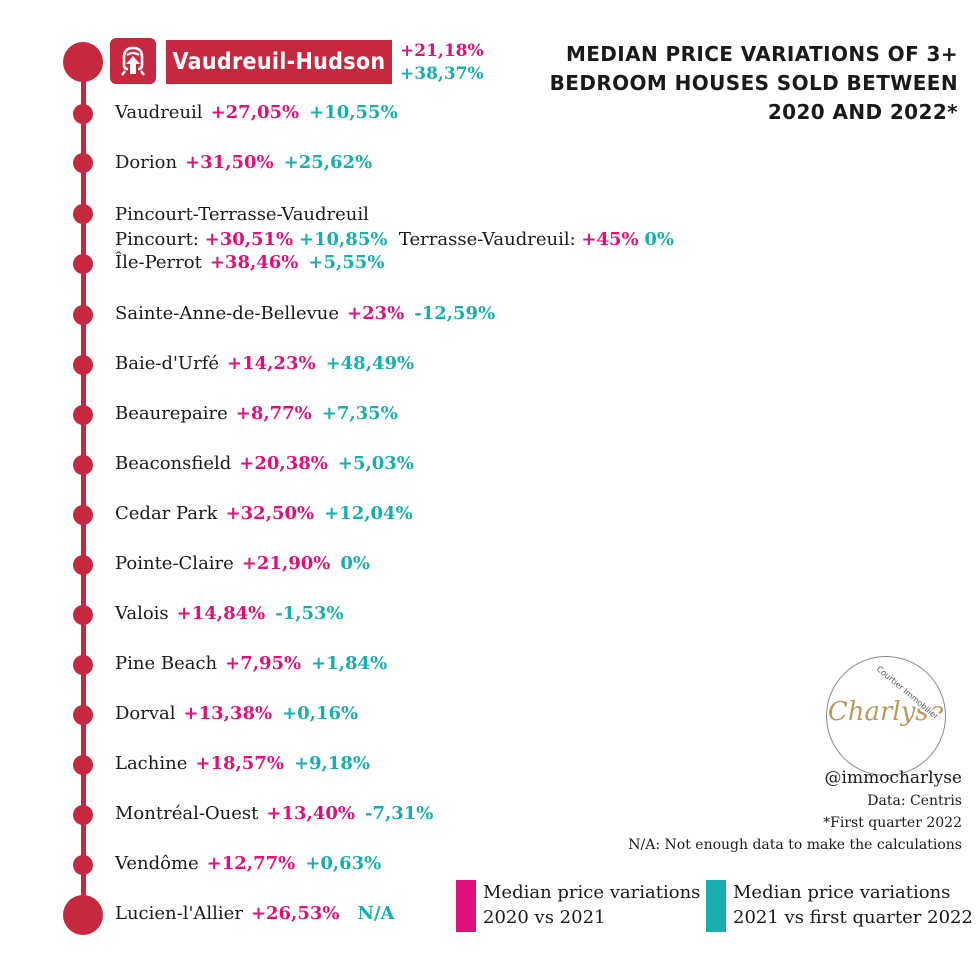 This screenshot has height=980, width=980. I want to click on value-2020-2021: +13,38%, so click(228, 713).